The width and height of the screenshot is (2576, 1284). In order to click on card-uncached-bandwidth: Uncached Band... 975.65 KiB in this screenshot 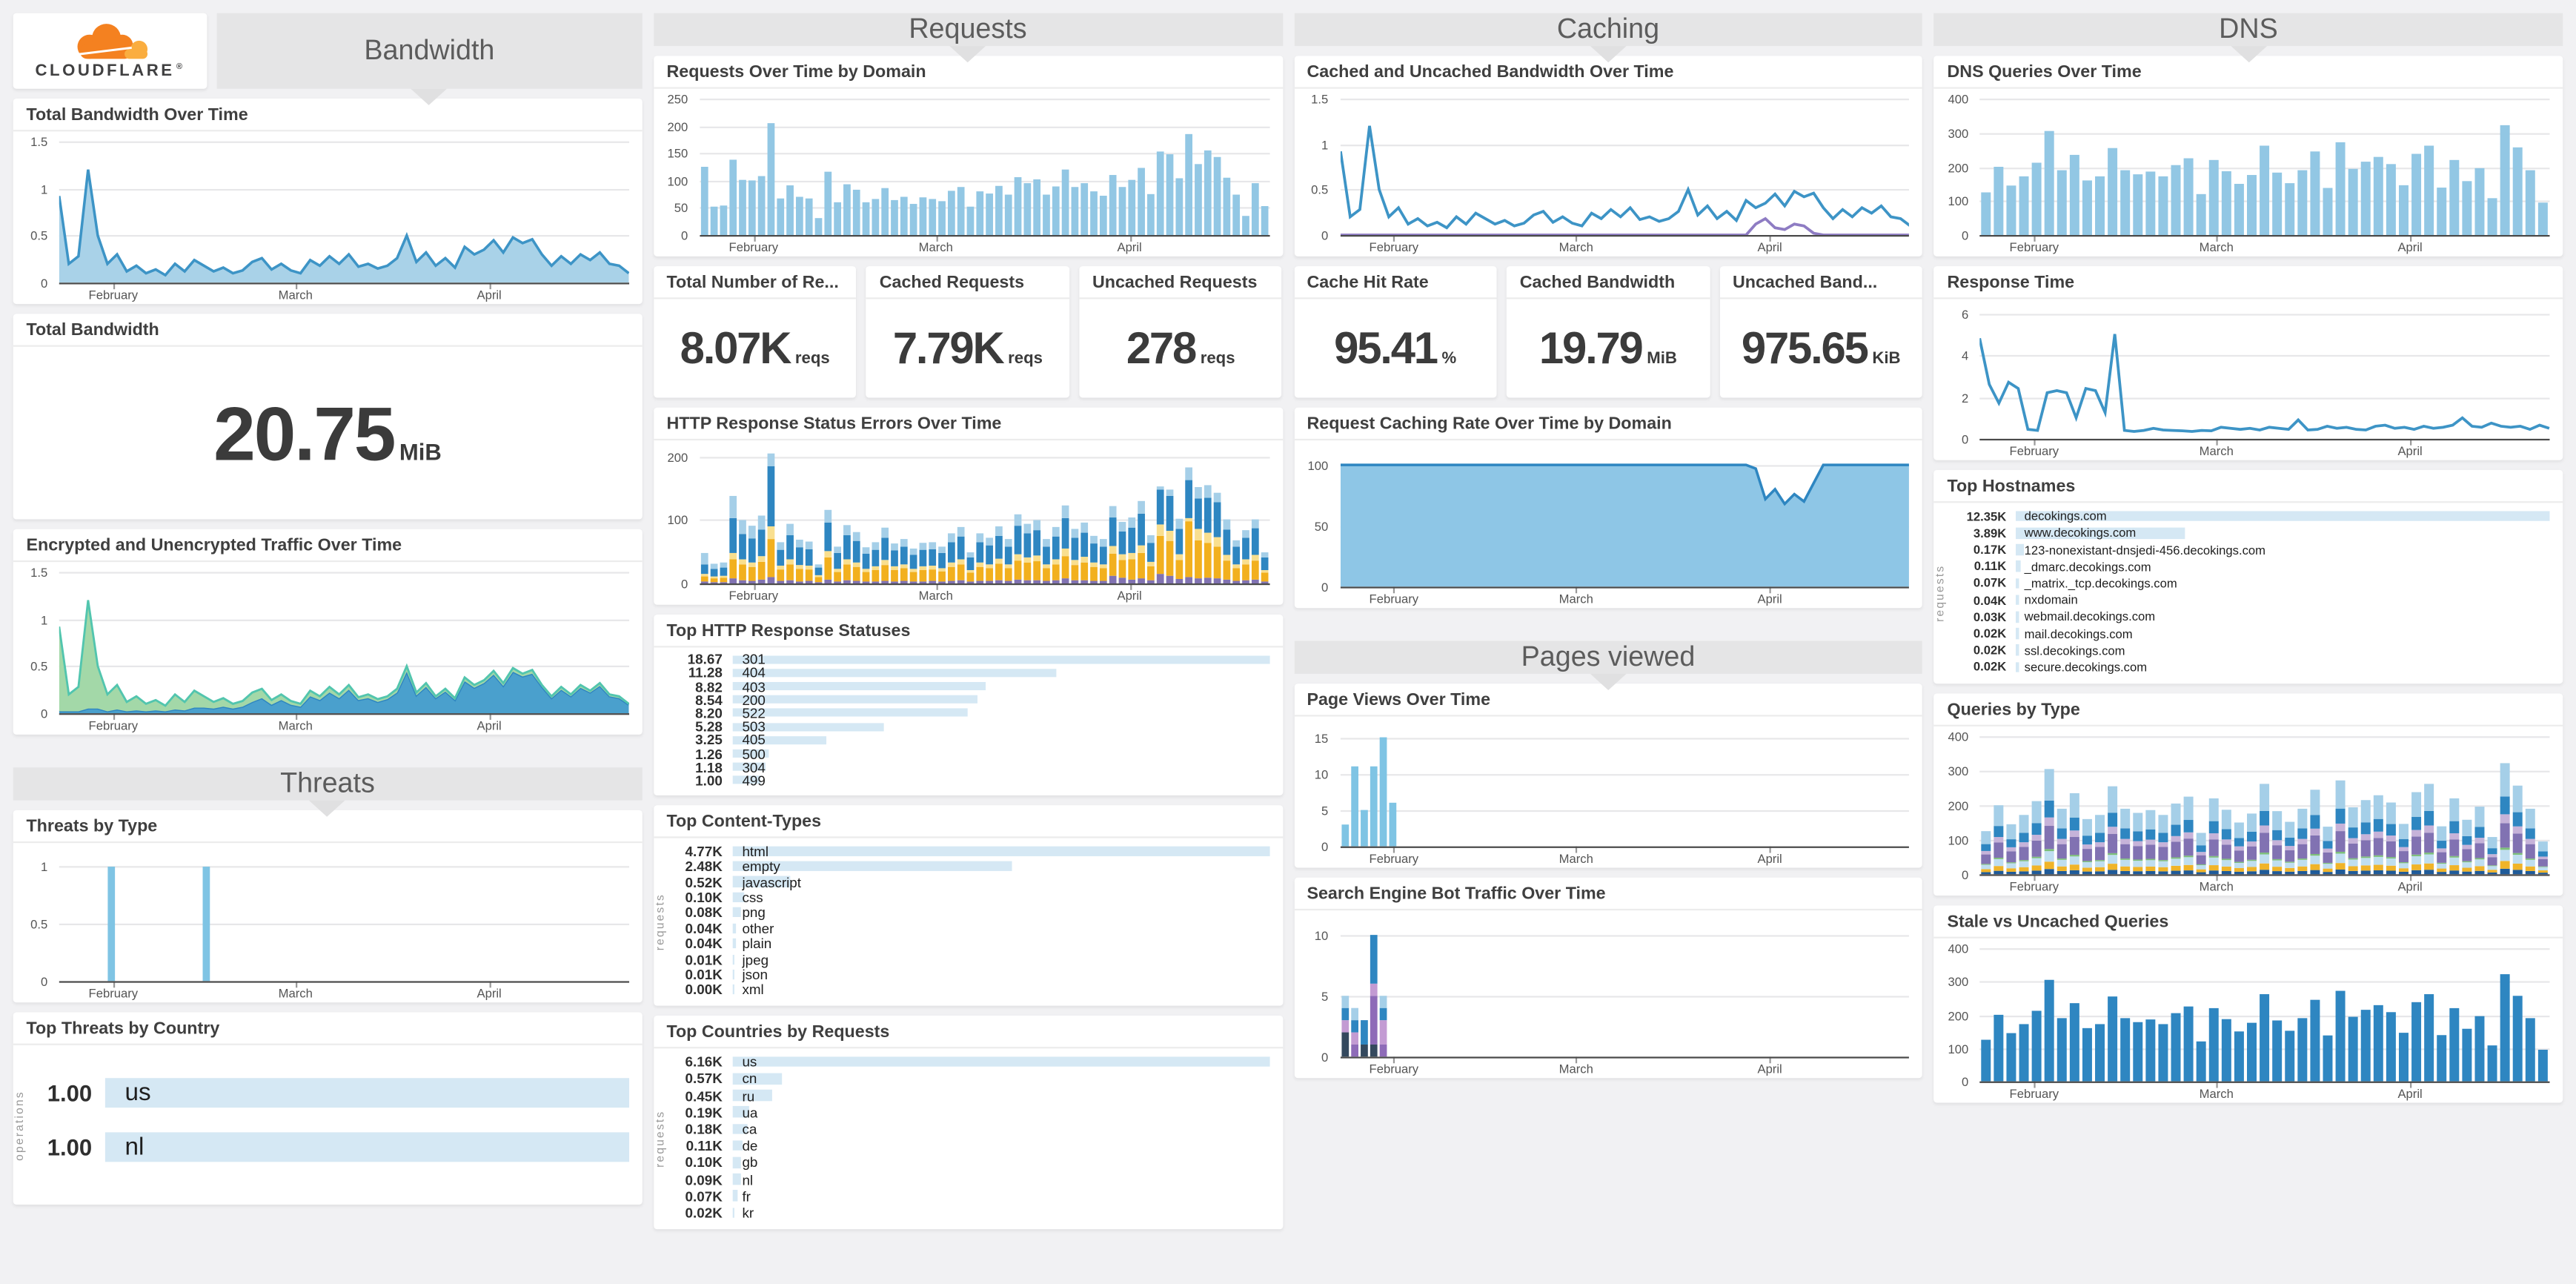, I will do `click(1821, 332)`.